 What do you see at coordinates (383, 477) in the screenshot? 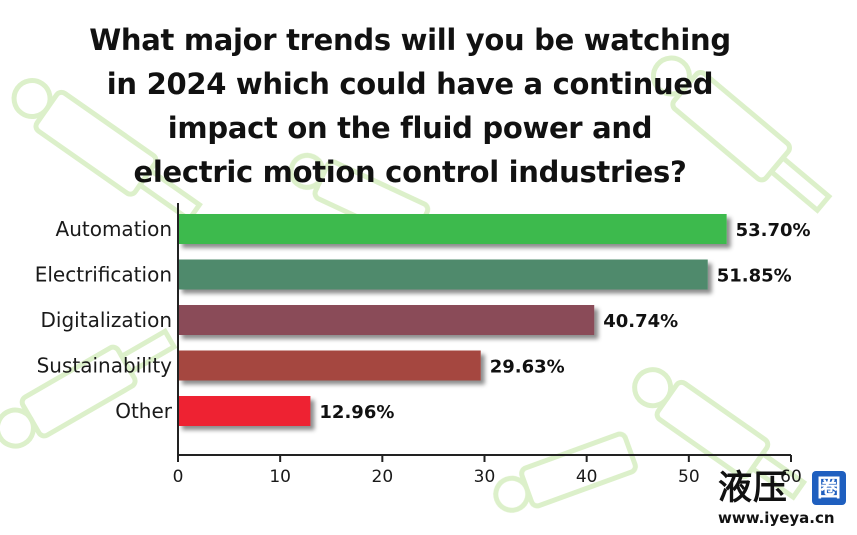
I see `x-tick-label: 20` at bounding box center [383, 477].